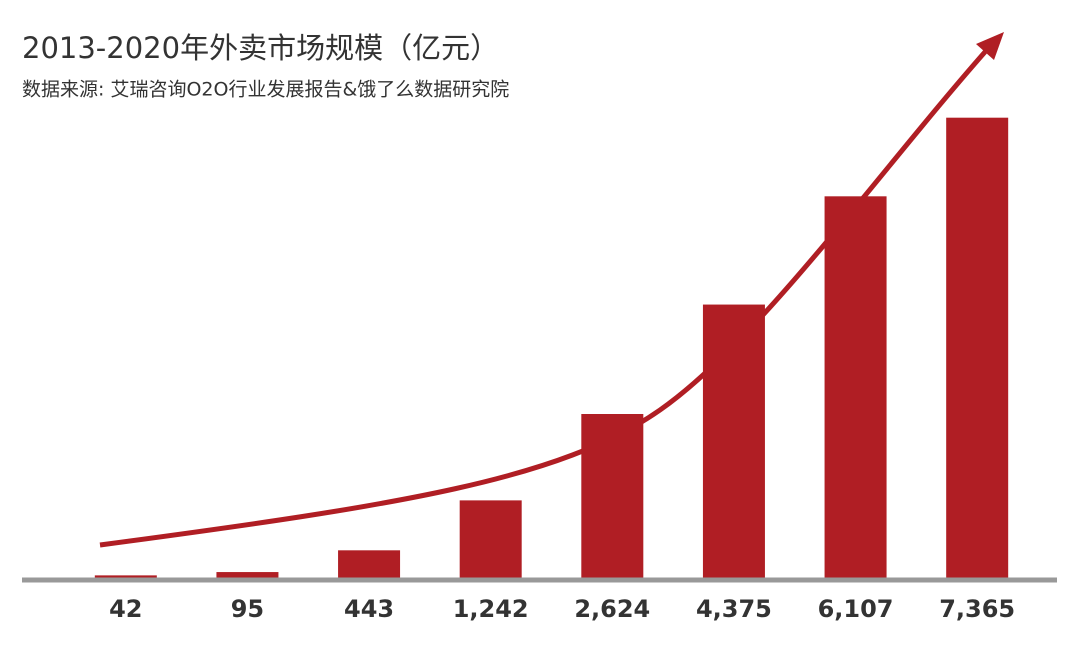  What do you see at coordinates (369, 609) in the screenshot?
I see `value-label: 443` at bounding box center [369, 609].